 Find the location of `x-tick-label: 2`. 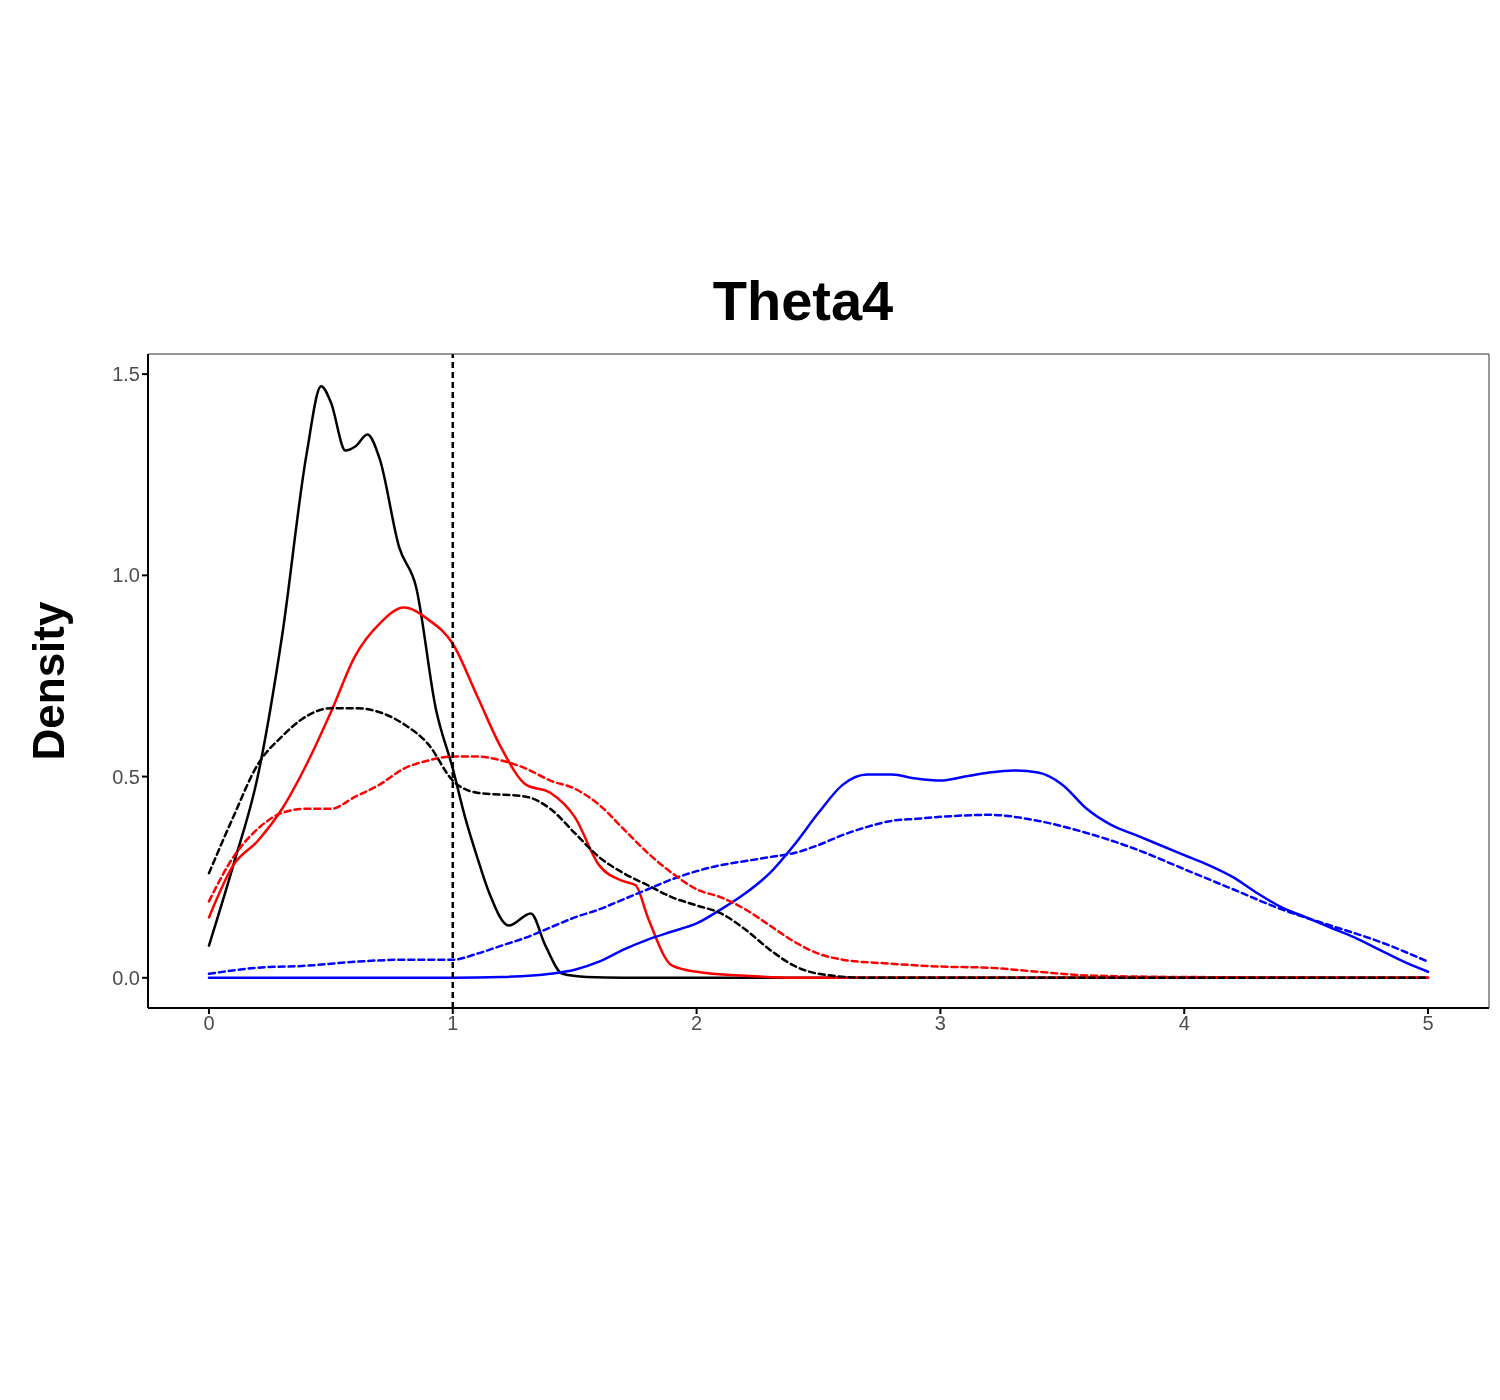

x-tick-label: 2 is located at coordinates (697, 1023).